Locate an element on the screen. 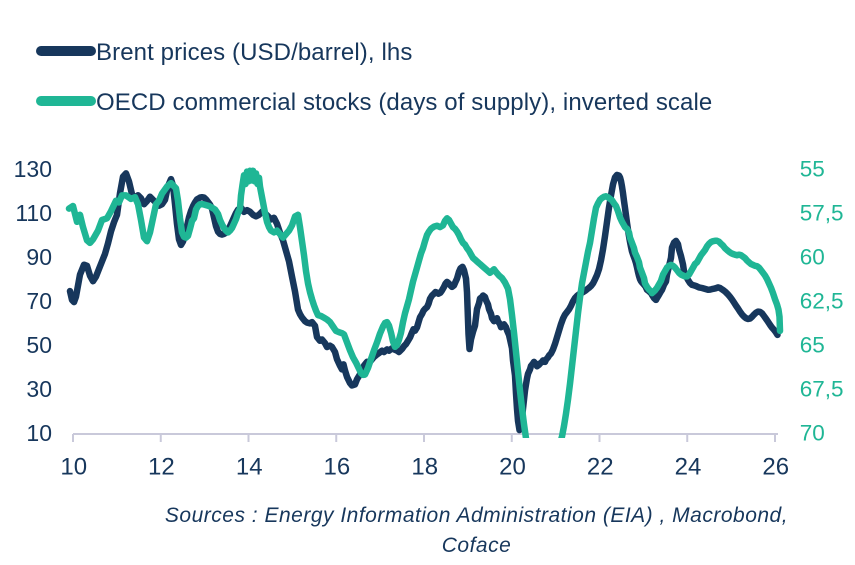 This screenshot has height=565, width=855. svg-text: 55 is located at coordinates (812, 168).